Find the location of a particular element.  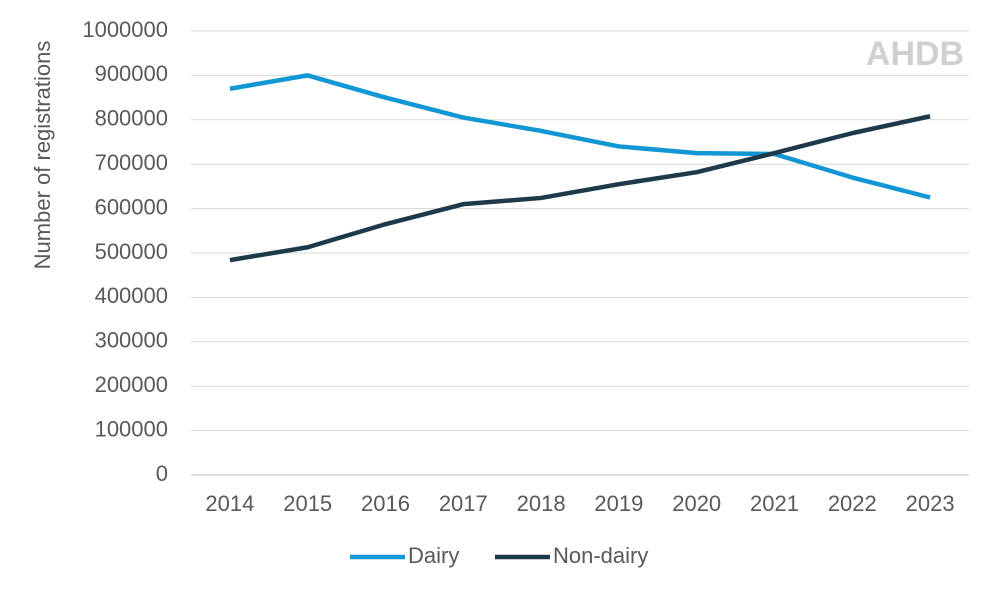

y-tick-label: 0 is located at coordinates (162, 473).